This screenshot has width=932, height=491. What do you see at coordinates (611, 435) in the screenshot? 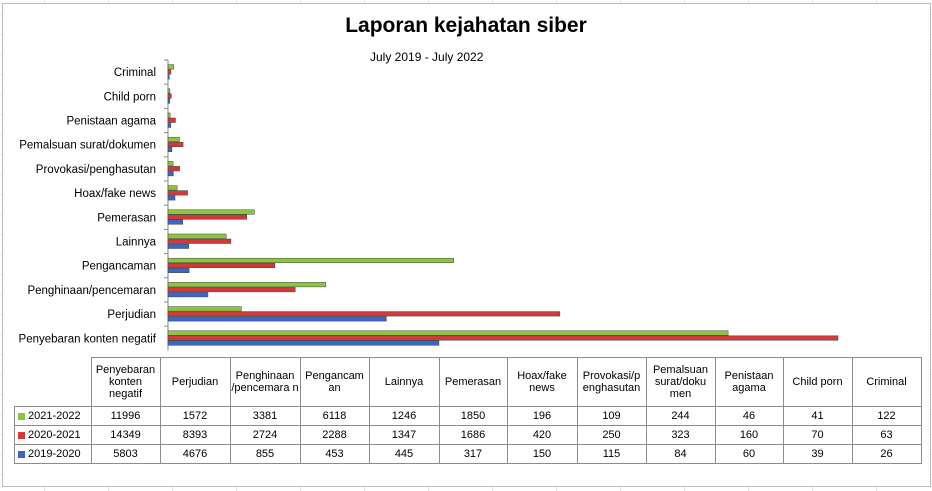
I see `table-cell: 250` at bounding box center [611, 435].